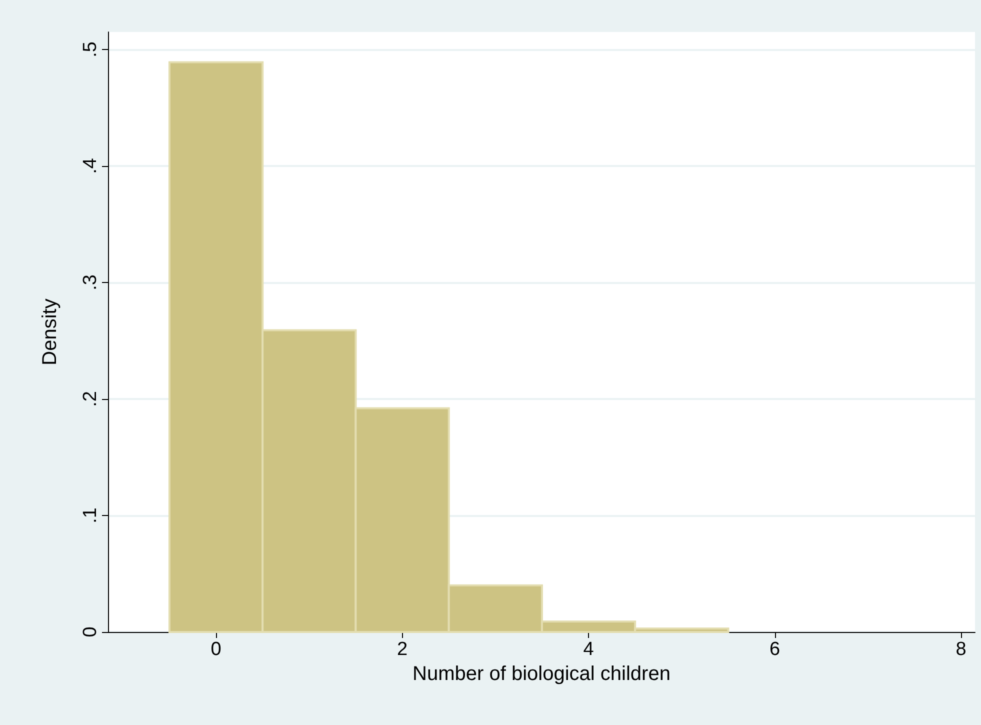 The height and width of the screenshot is (725, 981). What do you see at coordinates (961, 649) in the screenshot?
I see `x-tick-label: 8` at bounding box center [961, 649].